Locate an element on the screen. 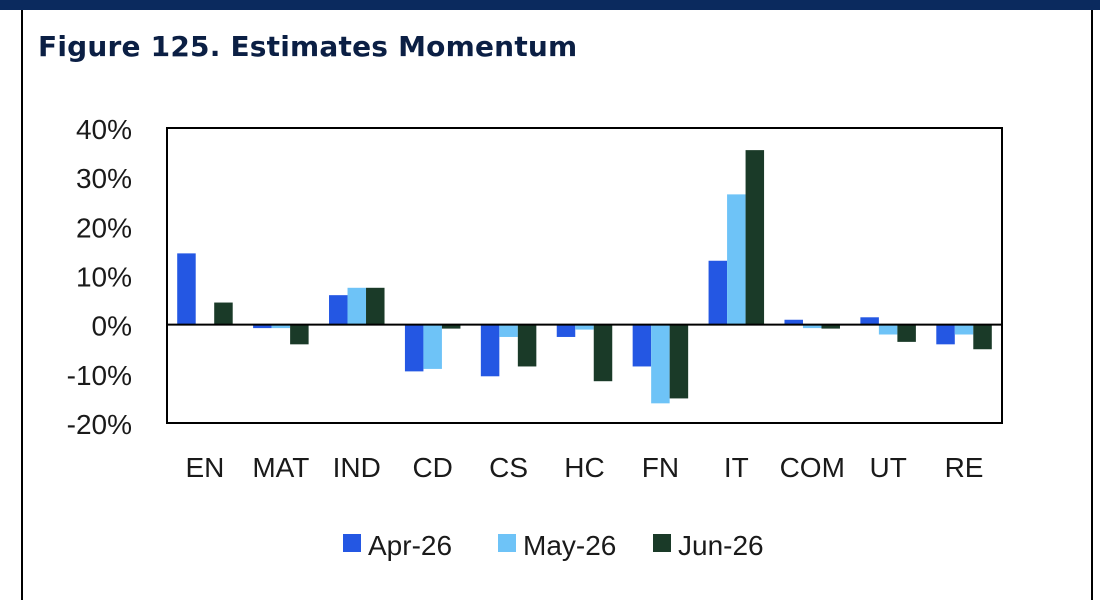 The height and width of the screenshot is (600, 1100). bar-jun-26-fn is located at coordinates (679, 361).